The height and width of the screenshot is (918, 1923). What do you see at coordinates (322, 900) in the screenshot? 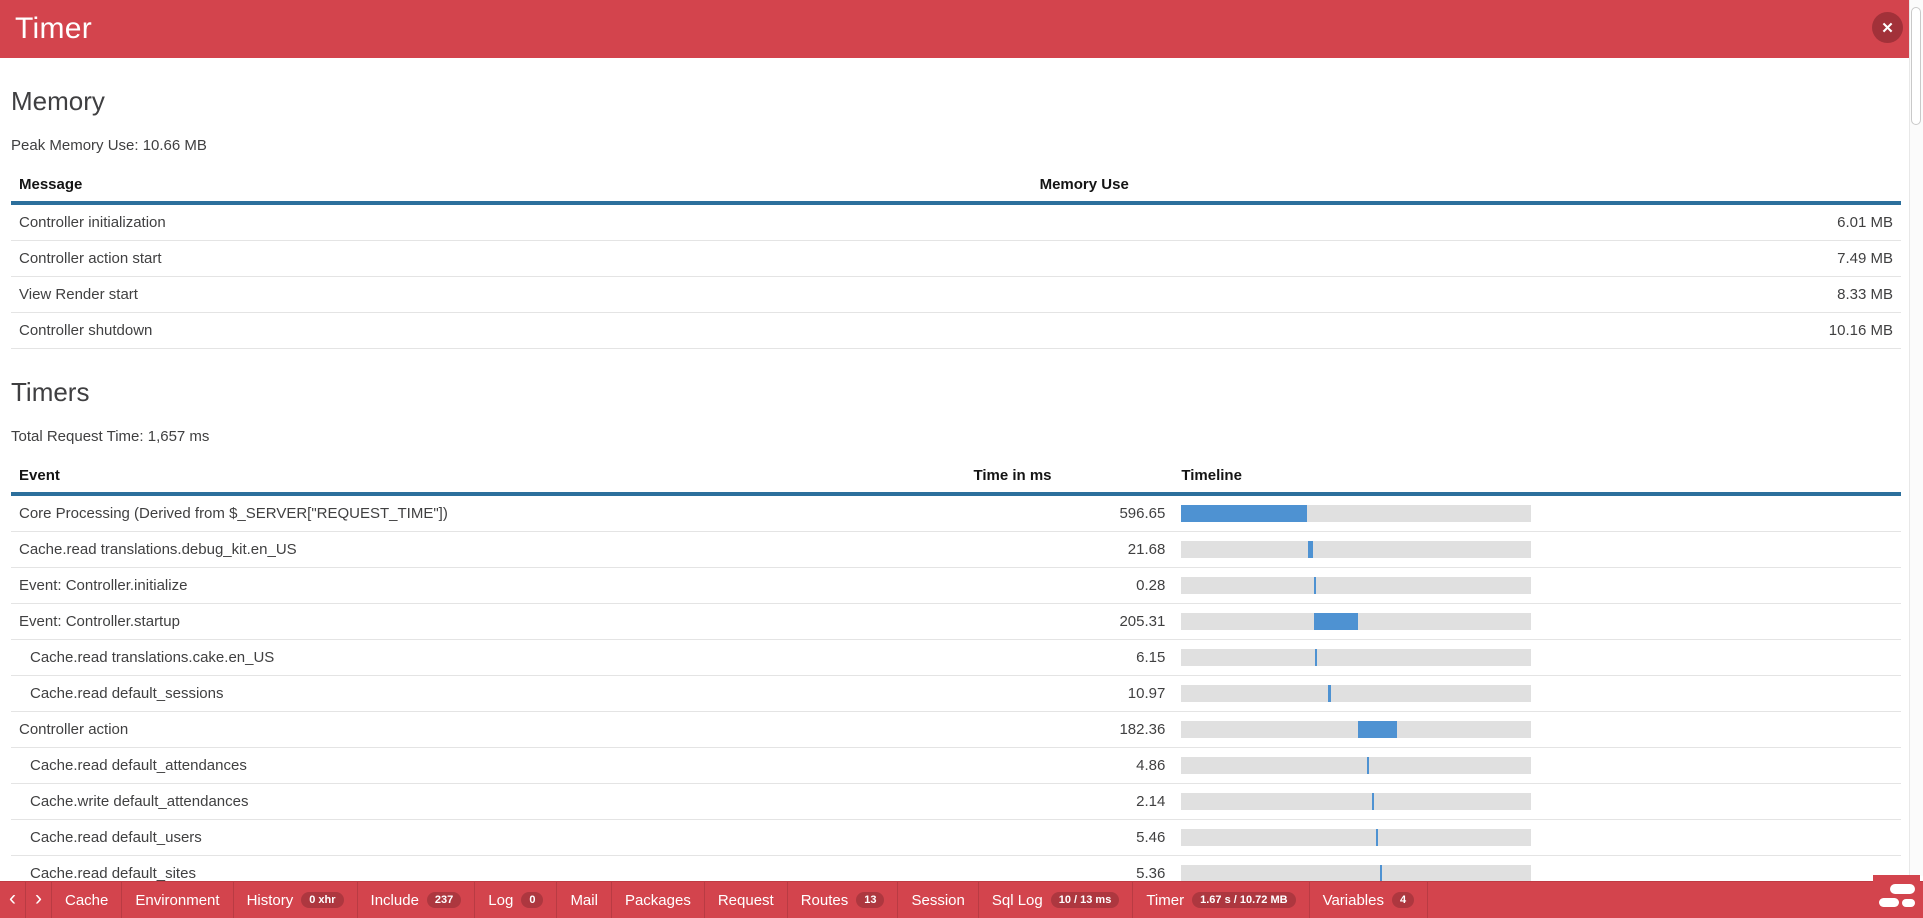
I see `tab-badge: 0 xhr` at bounding box center [322, 900].